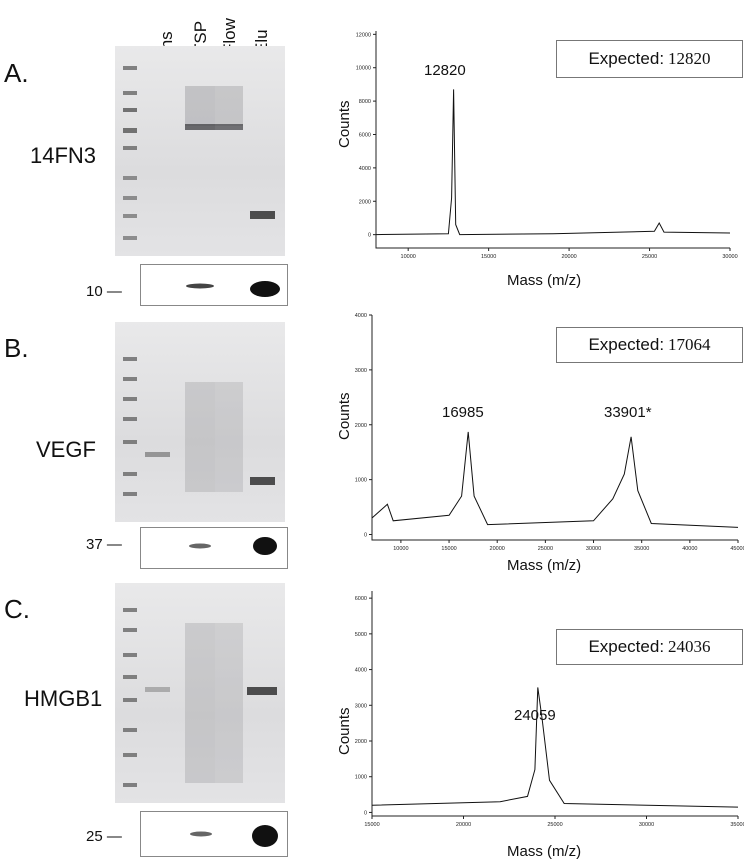 The width and height of the screenshot is (751, 867). What do you see at coordinates (463, 412) in the screenshot?
I see `ms-peak-label-b-1: 16985` at bounding box center [463, 412].